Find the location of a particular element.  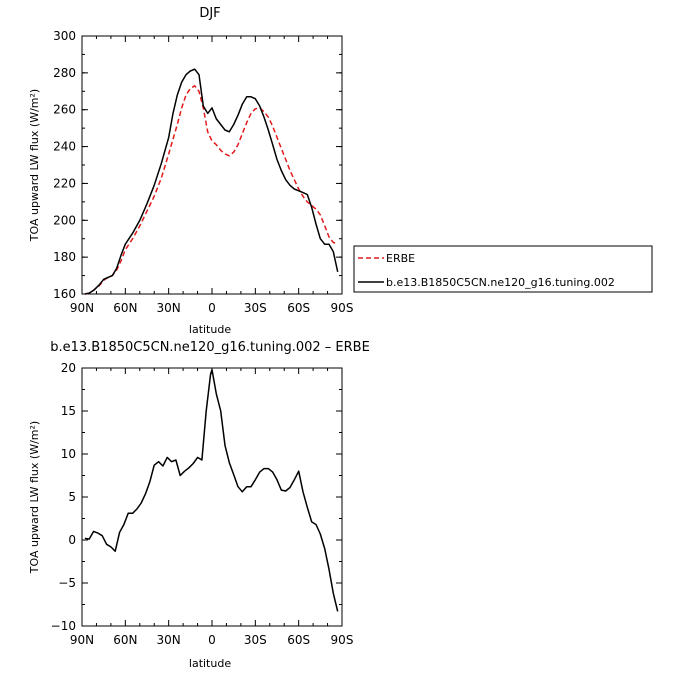

legend-label-erbe: ERBE is located at coordinates (400, 258).